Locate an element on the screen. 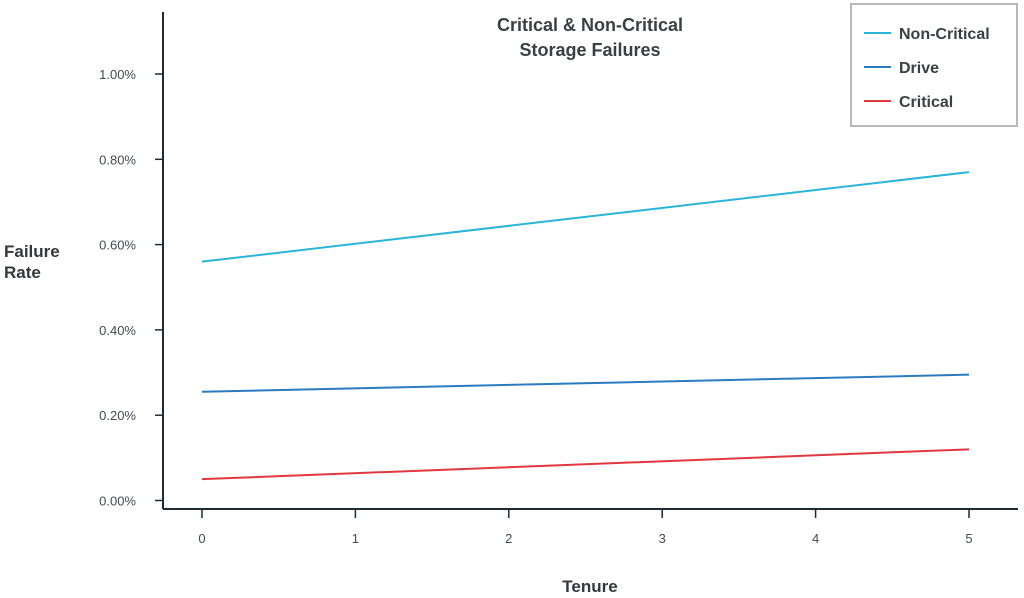 This screenshot has height=598, width=1024. y-tick-label: 0.20% is located at coordinates (117, 415).